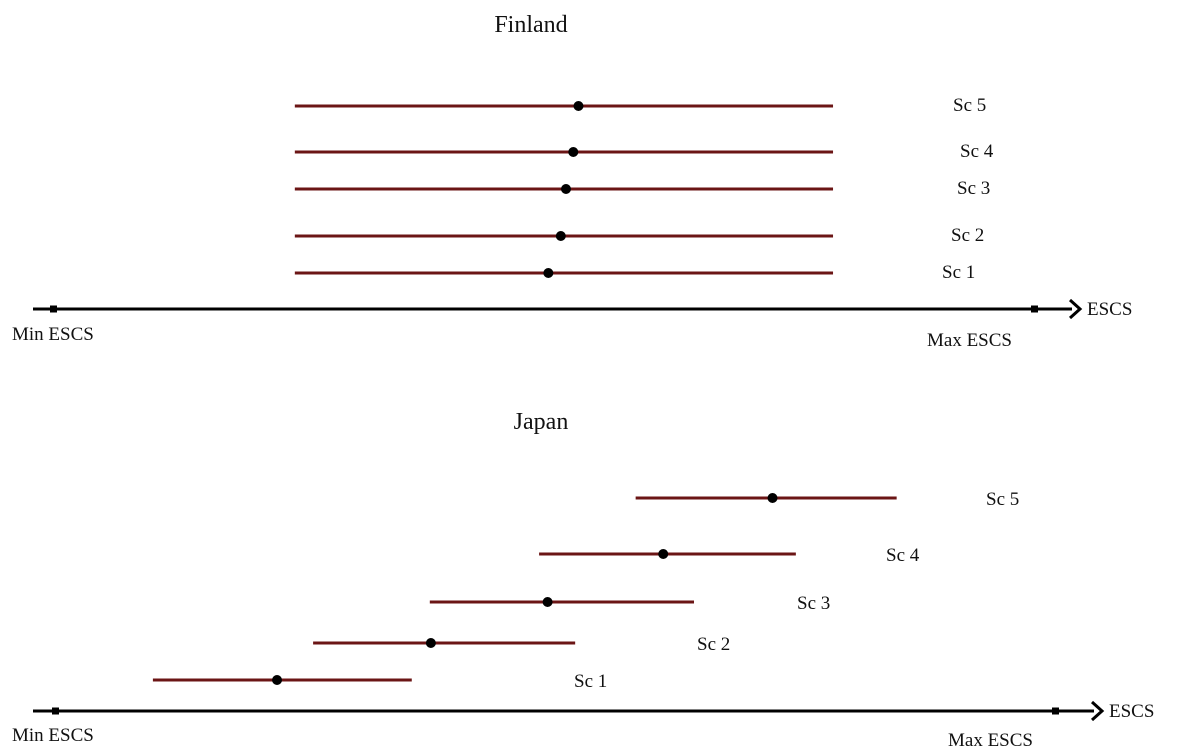 The width and height of the screenshot is (1182, 749). Describe the element at coordinates (973, 188) in the screenshot. I see `finland-sc-3-label: Sc 3` at that location.